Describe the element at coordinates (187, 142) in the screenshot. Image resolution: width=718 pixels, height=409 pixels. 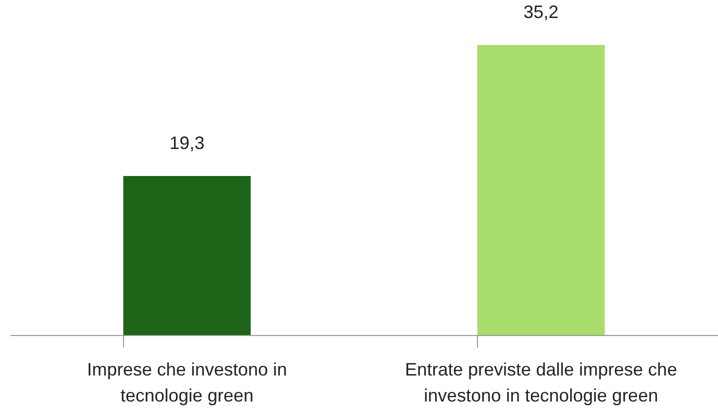
I see `data-label: 19,3` at that location.